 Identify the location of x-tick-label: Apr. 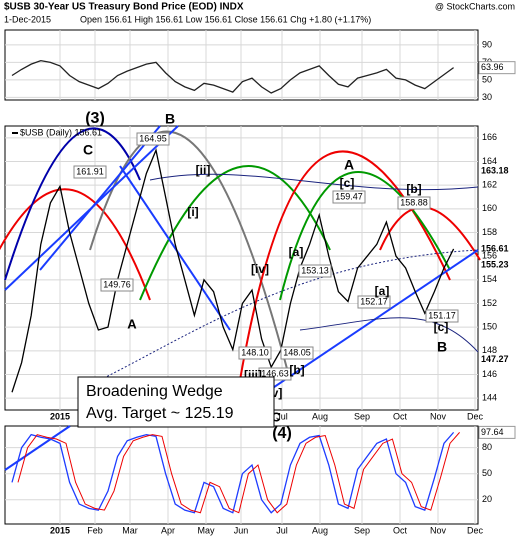
(168, 530).